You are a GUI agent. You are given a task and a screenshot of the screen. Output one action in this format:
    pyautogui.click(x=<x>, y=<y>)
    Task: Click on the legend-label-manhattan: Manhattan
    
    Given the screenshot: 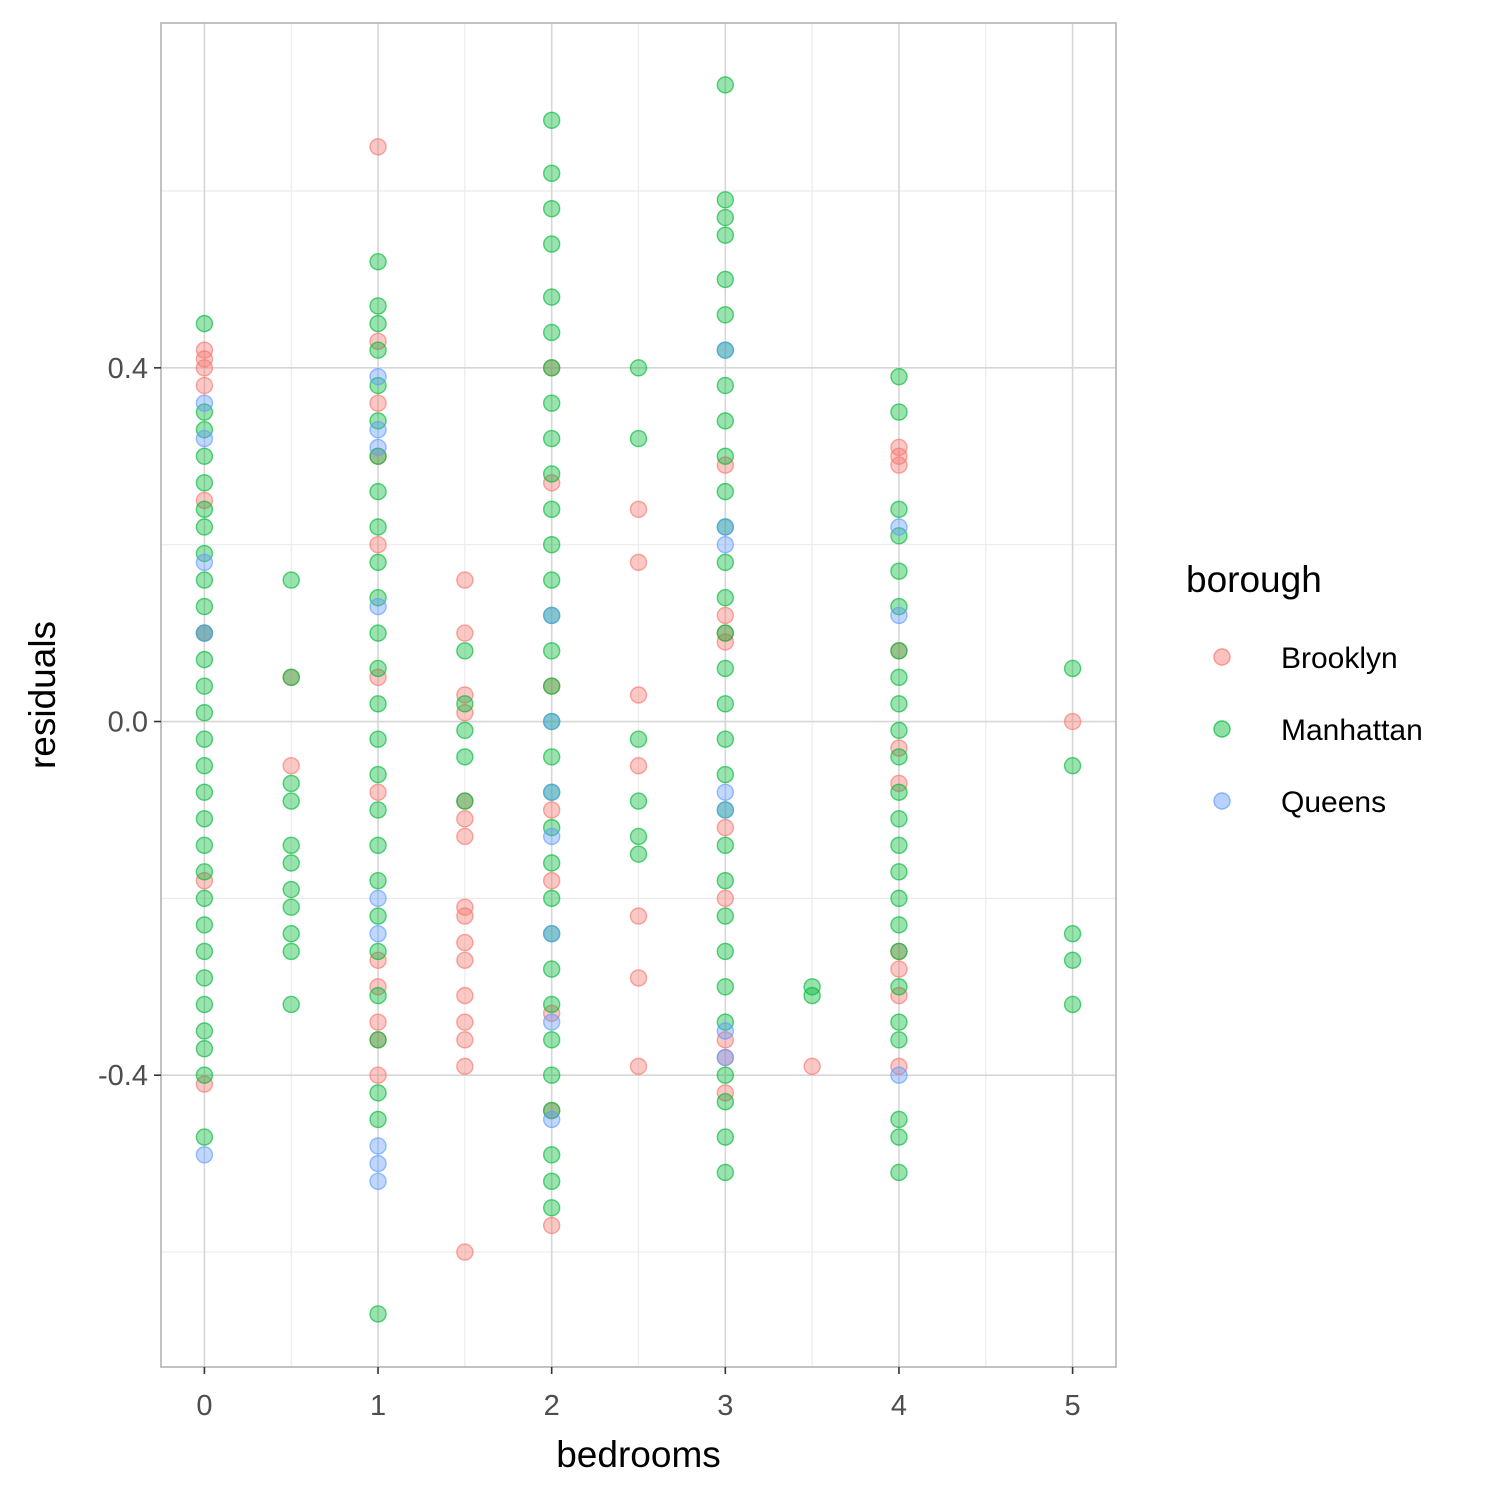 What is the action you would take?
    pyautogui.click(x=1352, y=730)
    